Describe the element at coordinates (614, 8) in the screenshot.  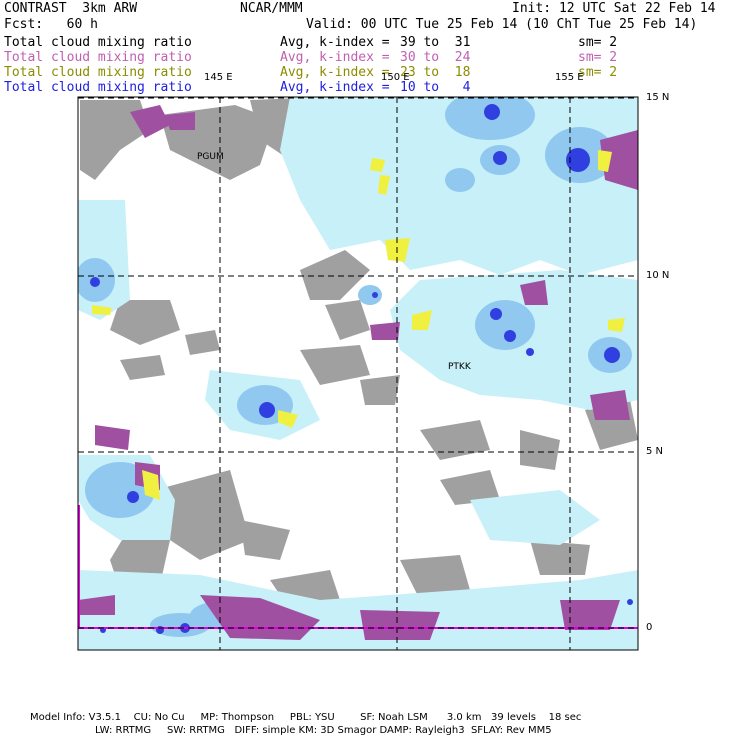
I see `init-time: Init: 12 UTC Sat 22 Feb 14` at that location.